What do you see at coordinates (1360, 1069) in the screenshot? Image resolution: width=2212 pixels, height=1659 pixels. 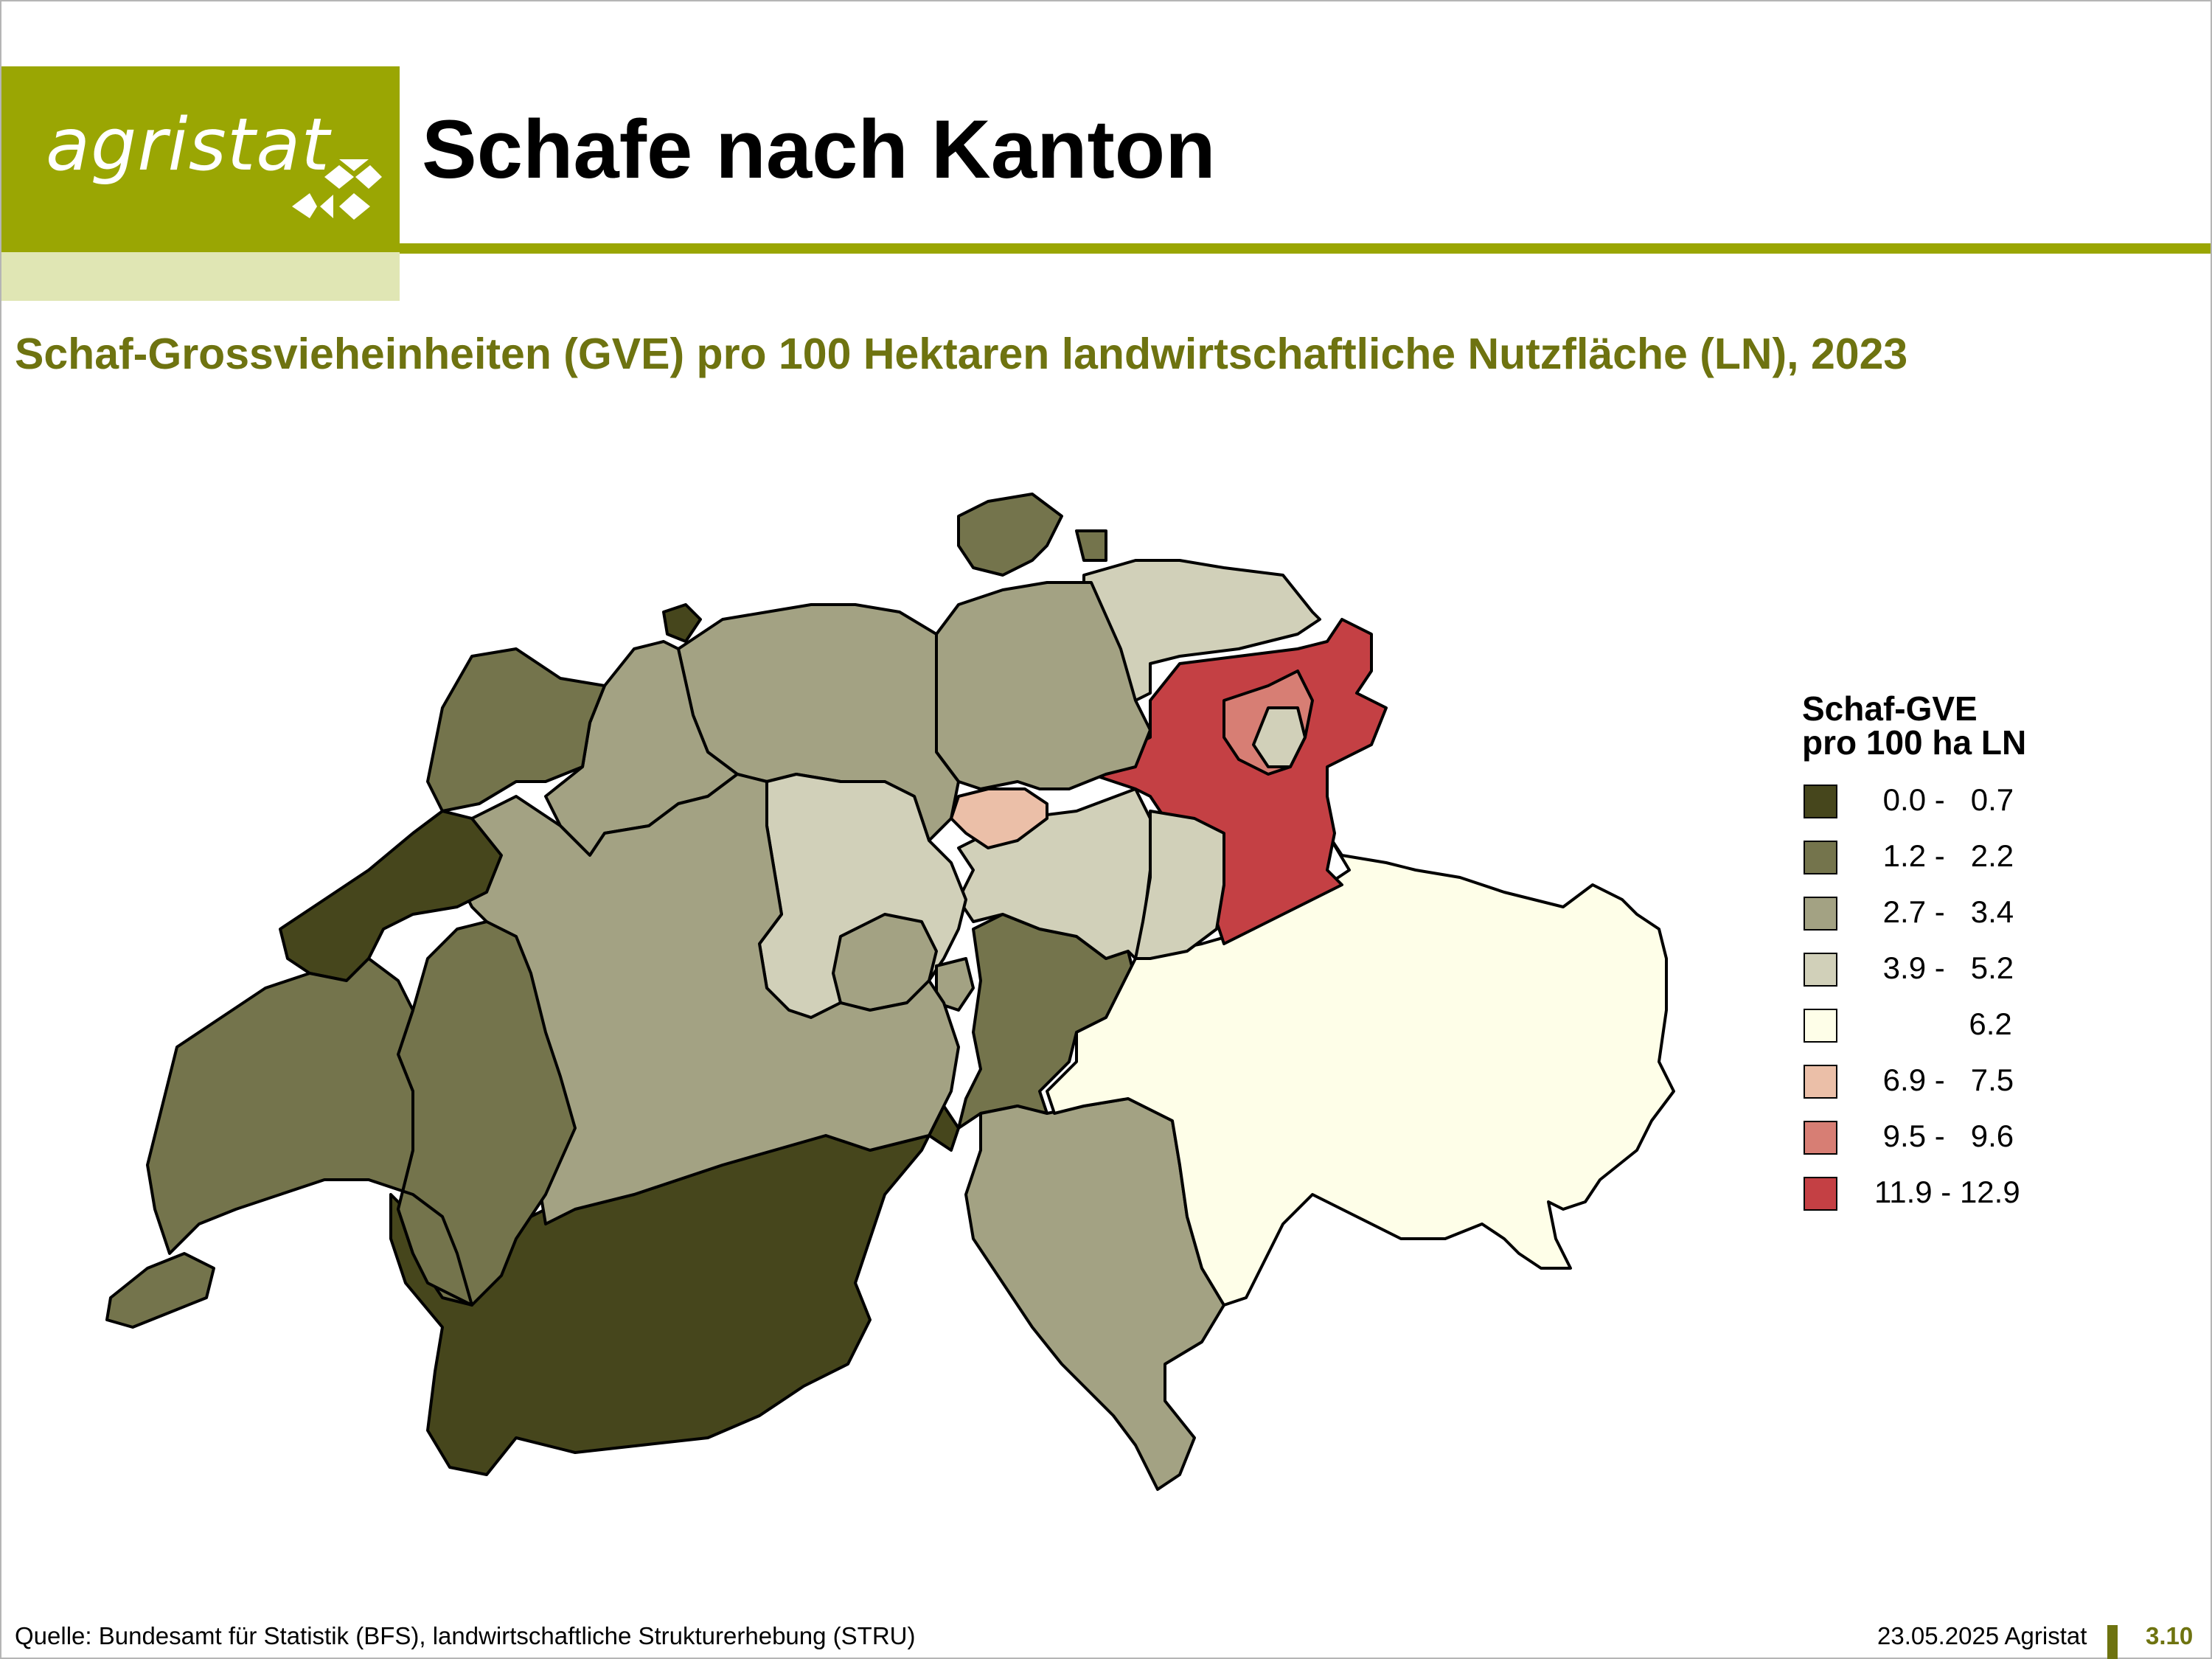 I see `region-graubuenden` at bounding box center [1360, 1069].